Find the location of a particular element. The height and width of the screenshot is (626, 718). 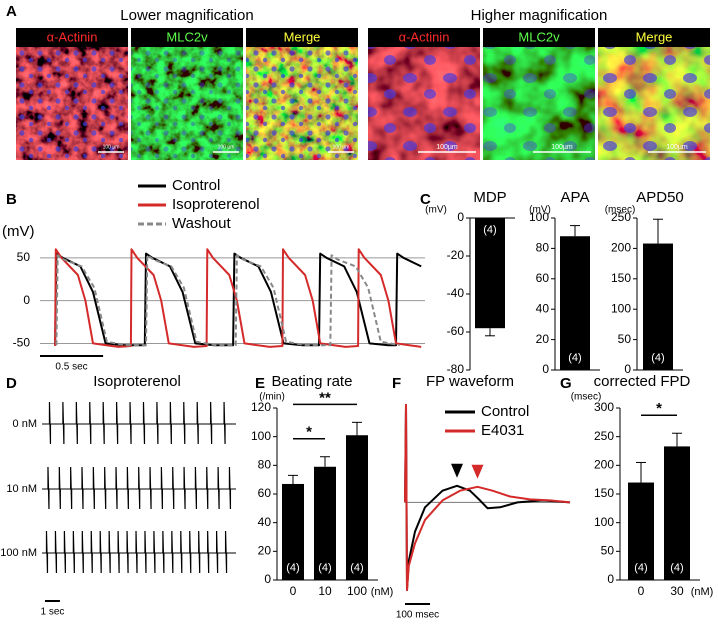

row-label: 100 nM is located at coordinates (18, 553).